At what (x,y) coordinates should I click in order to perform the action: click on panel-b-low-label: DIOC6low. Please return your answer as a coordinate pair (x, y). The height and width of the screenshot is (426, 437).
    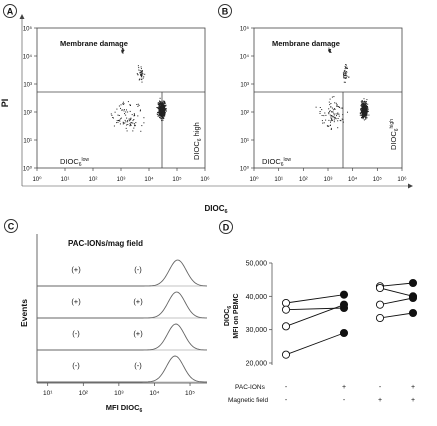
    Looking at the image, I should click on (276, 162).